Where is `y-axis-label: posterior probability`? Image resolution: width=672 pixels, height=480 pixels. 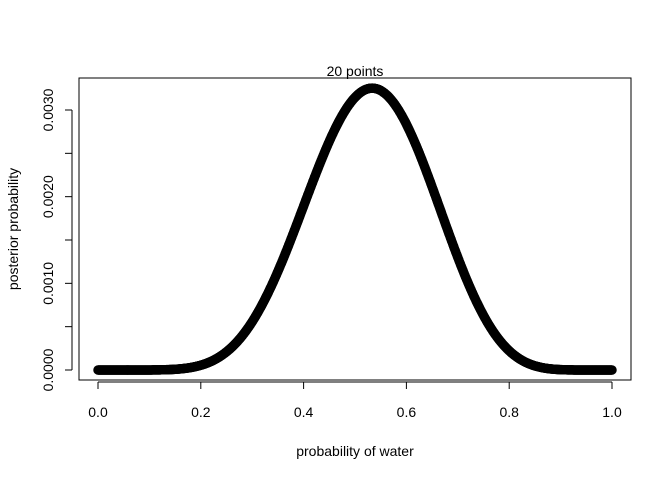
y-axis-label: posterior probability is located at coordinates (13, 229).